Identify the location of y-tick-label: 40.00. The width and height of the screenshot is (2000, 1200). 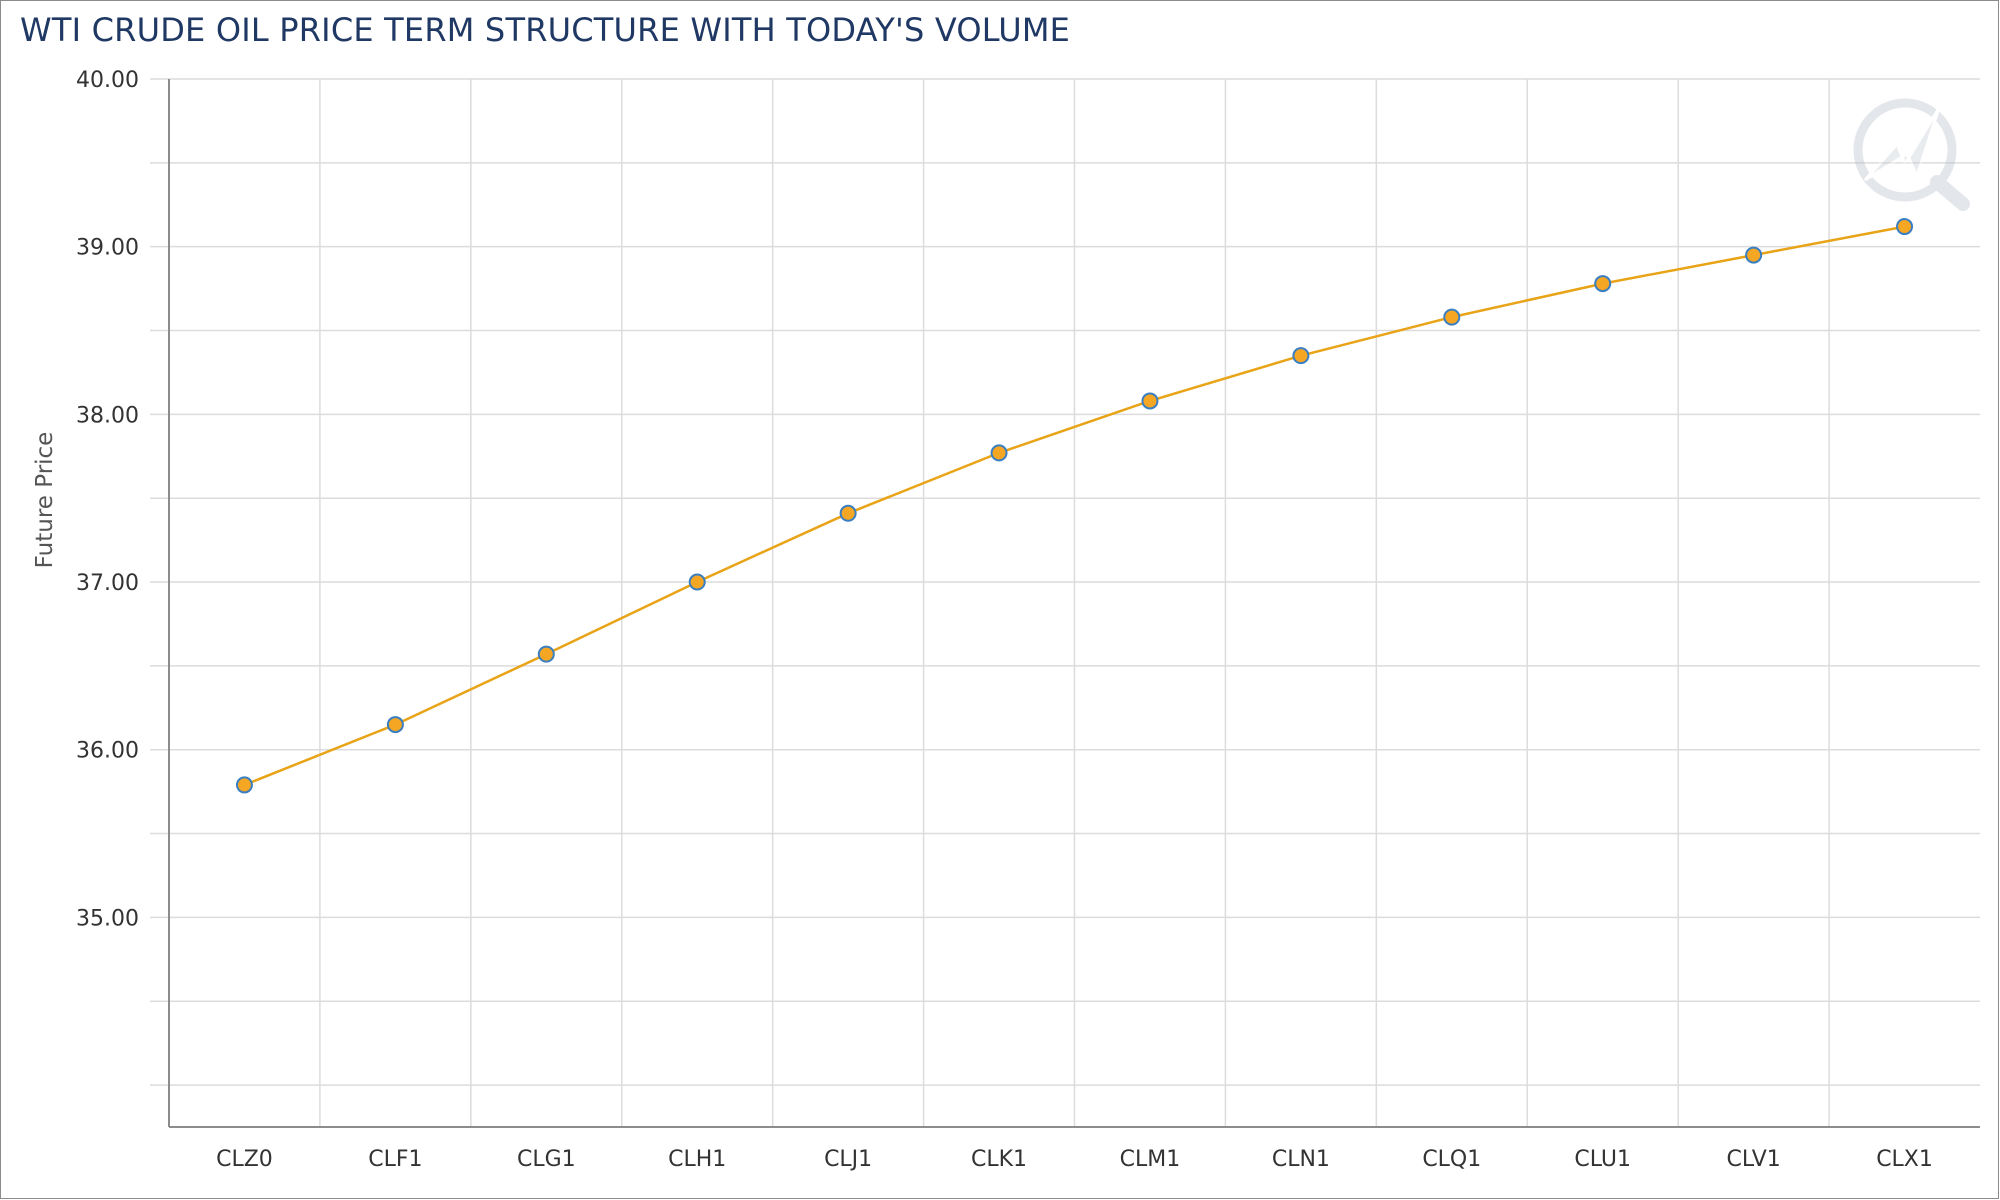
(107, 80).